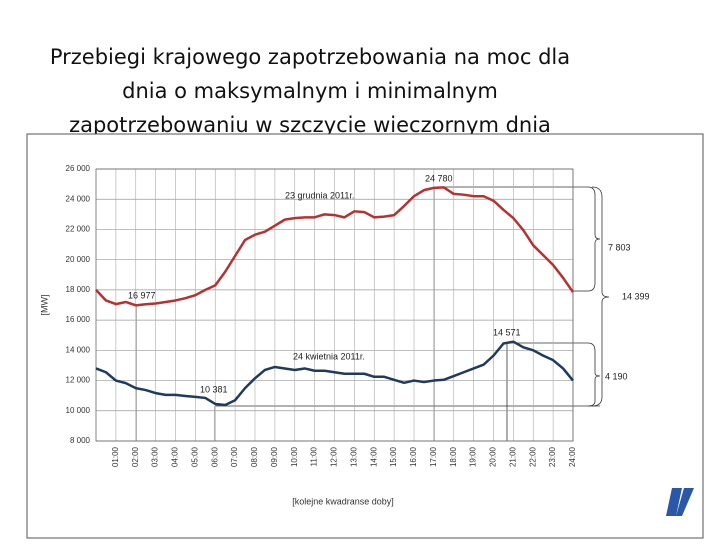 This screenshot has width=720, height=545. Describe the element at coordinates (353, 456) in the screenshot. I see `x-tick-label: 13:00` at that location.